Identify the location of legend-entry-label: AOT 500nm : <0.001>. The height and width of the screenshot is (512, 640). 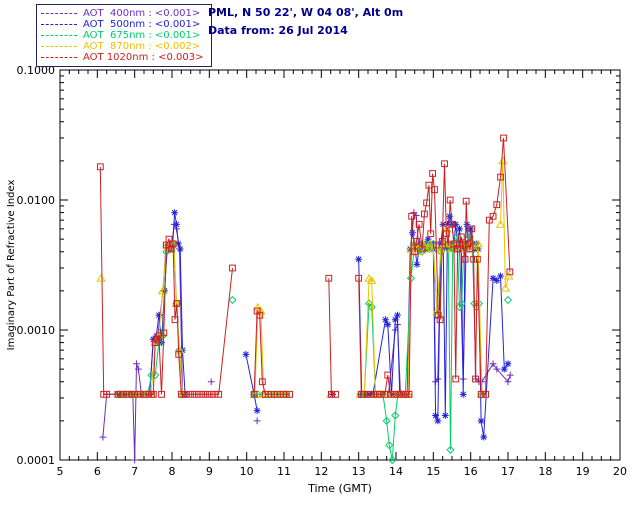
(142, 24).